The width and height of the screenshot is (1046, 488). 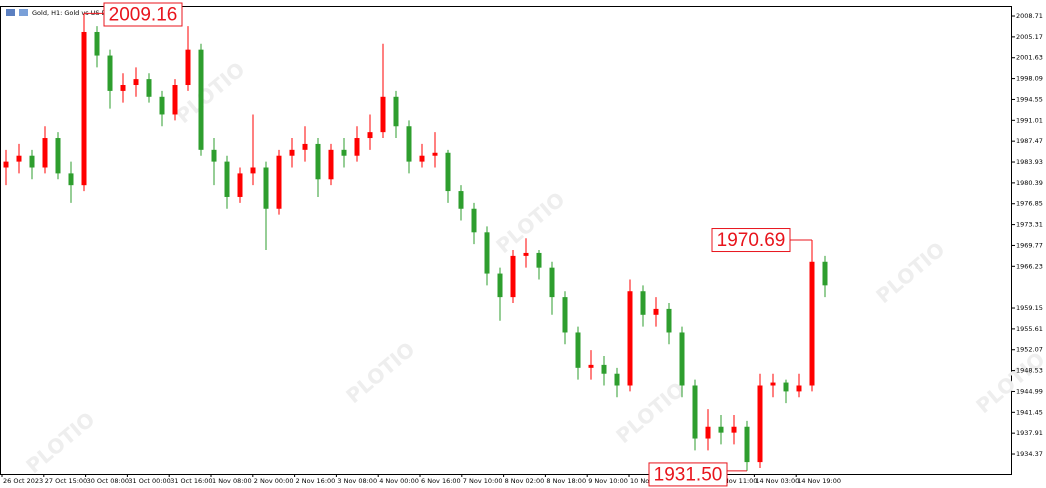 What do you see at coordinates (1029, 162) in the screenshot?
I see `y-tick-label: 1983.93` at bounding box center [1029, 162].